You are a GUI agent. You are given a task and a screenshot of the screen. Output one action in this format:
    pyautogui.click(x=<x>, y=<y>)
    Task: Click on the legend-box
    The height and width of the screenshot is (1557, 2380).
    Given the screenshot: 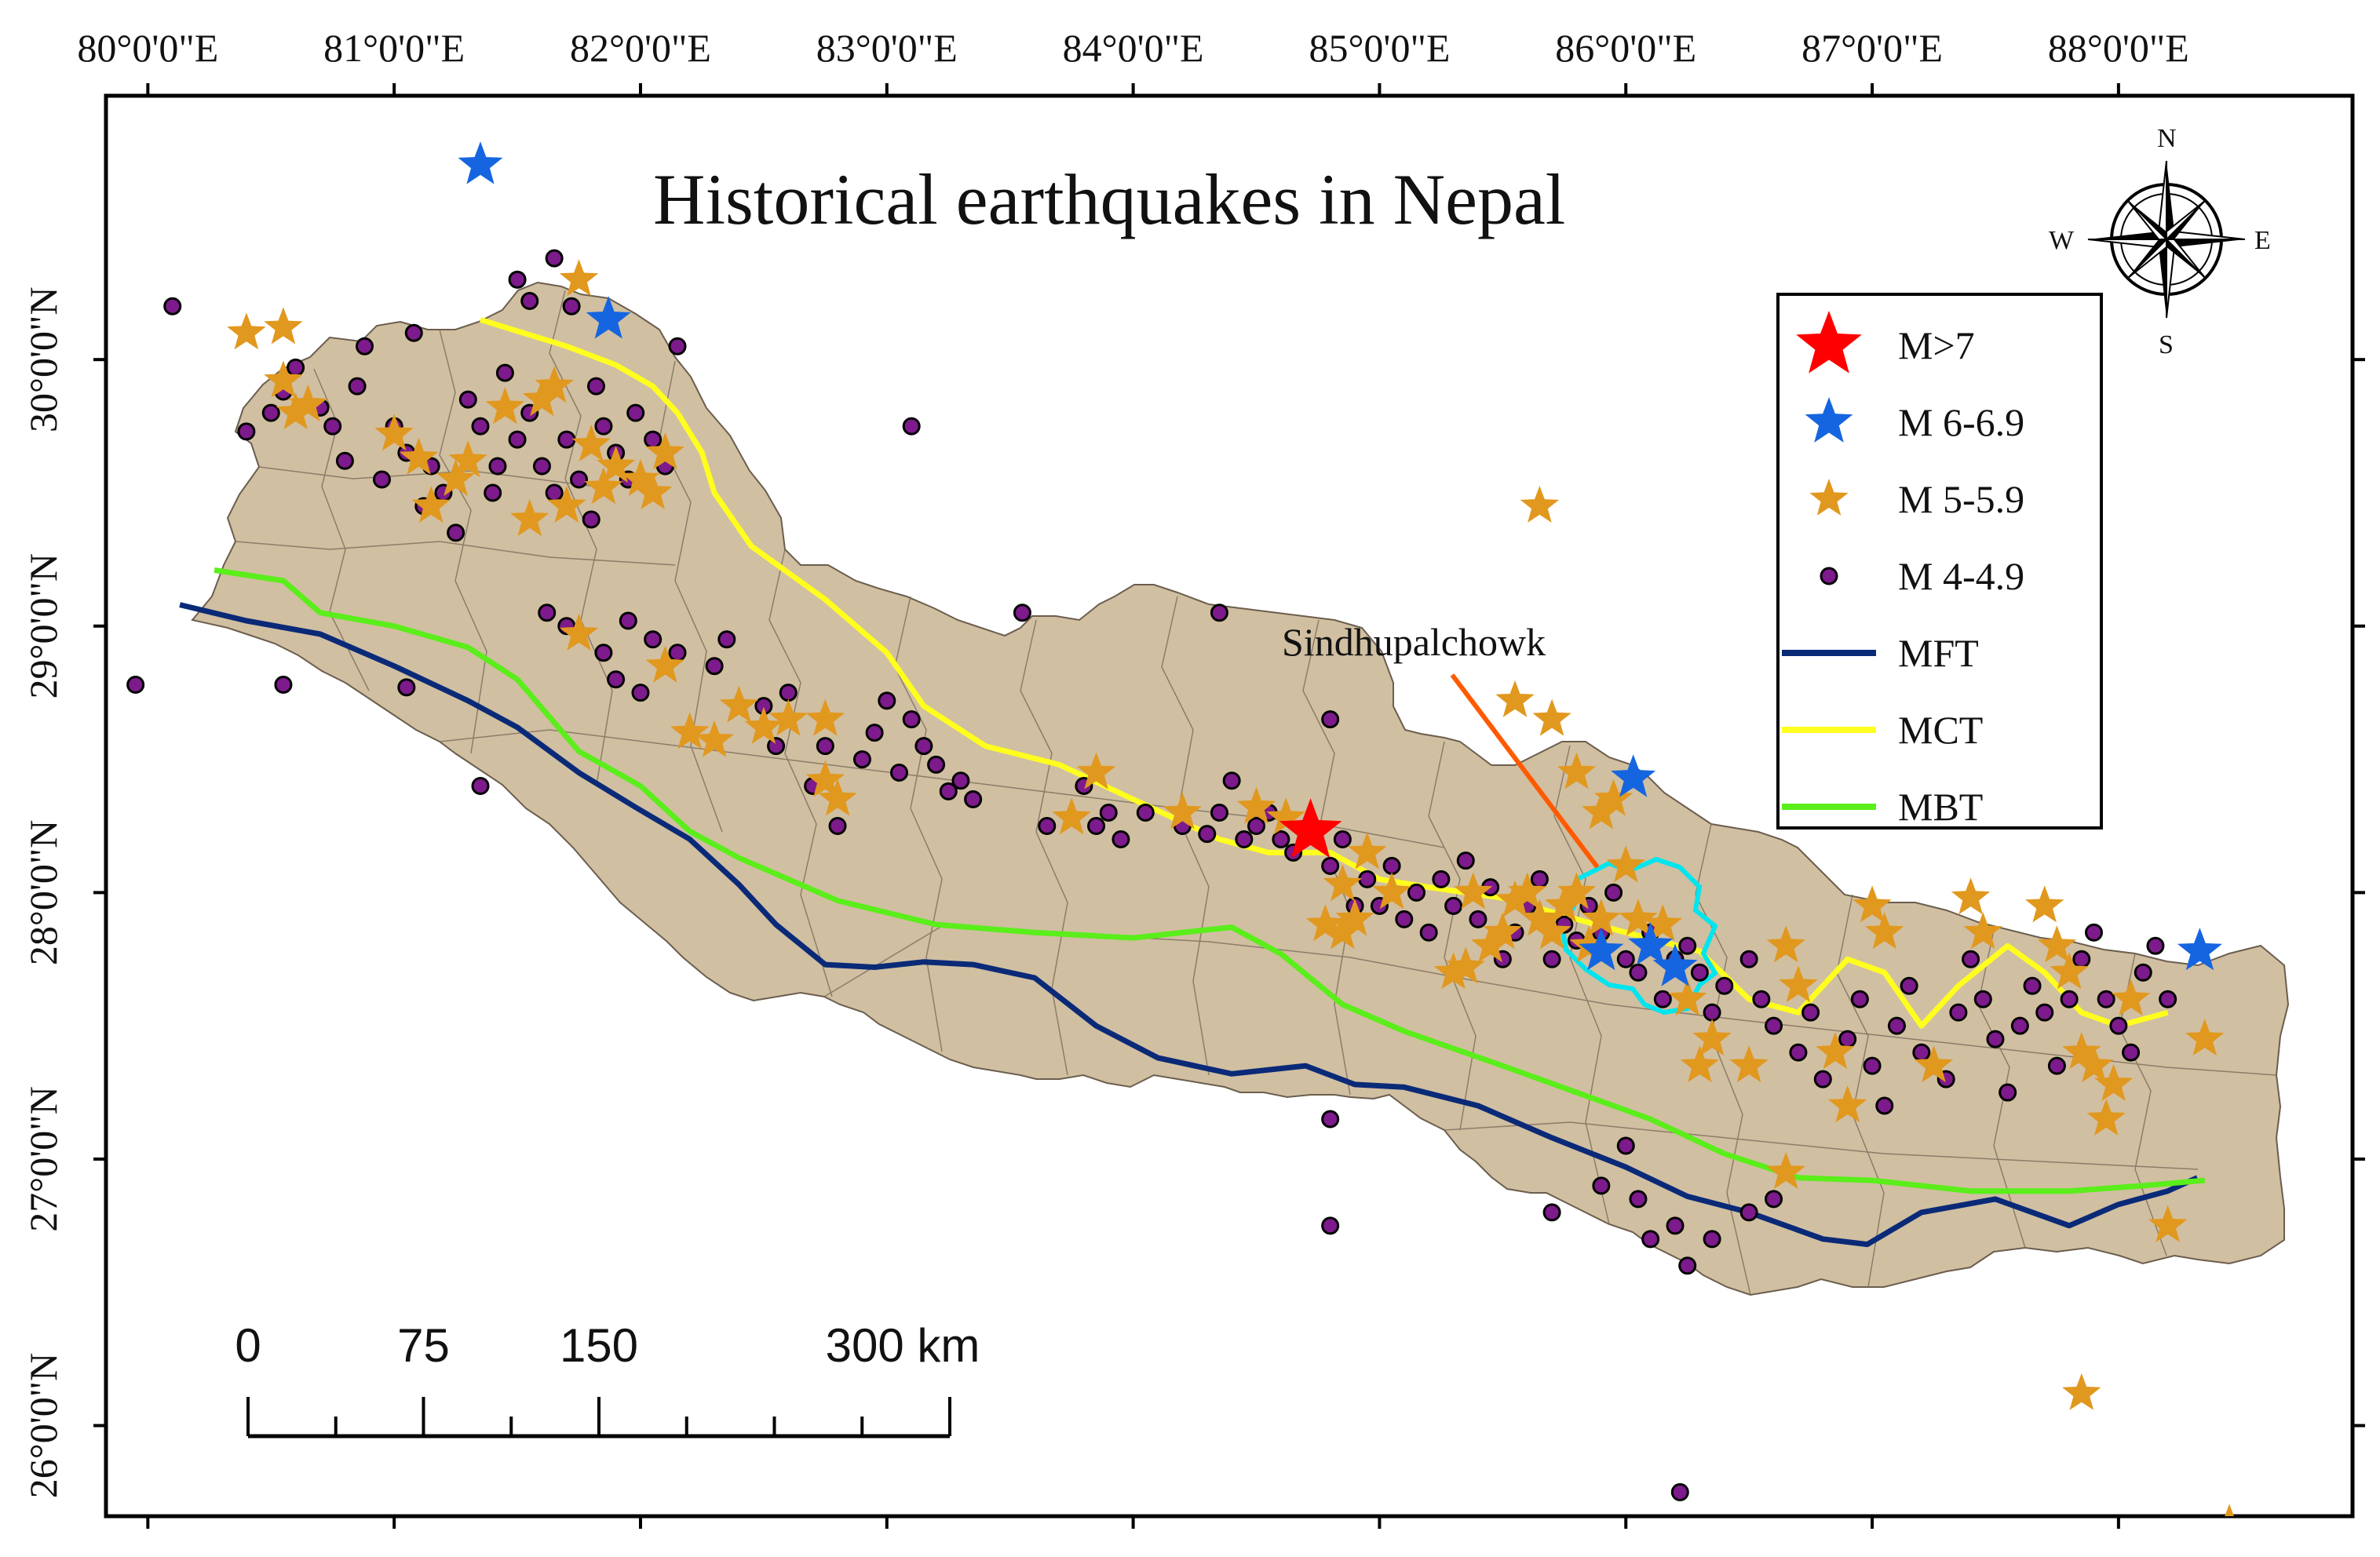 What is the action you would take?
    pyautogui.click(x=1939, y=561)
    